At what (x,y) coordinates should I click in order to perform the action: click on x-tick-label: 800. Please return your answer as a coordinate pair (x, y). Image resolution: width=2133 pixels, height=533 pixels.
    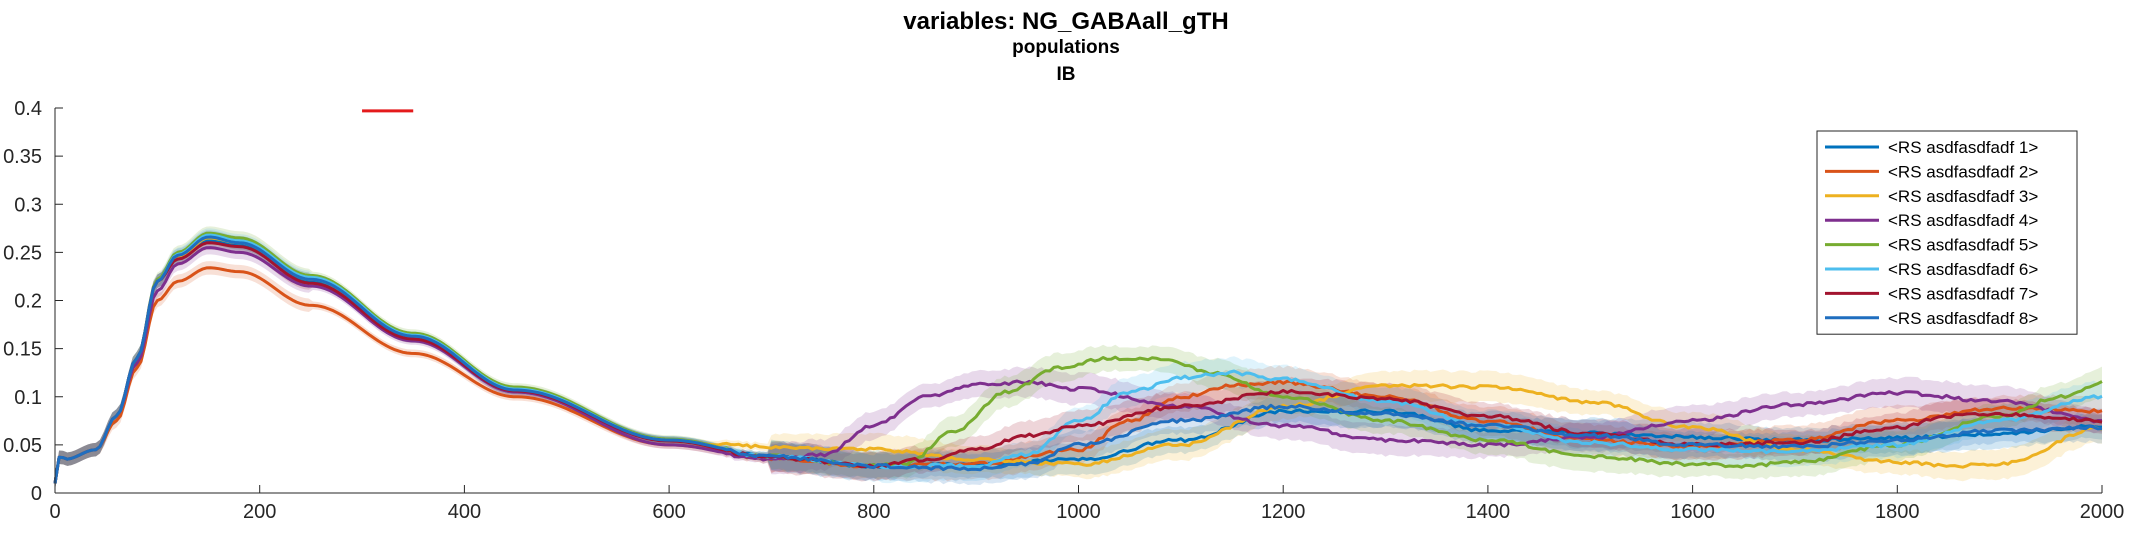
    Looking at the image, I should click on (873, 512).